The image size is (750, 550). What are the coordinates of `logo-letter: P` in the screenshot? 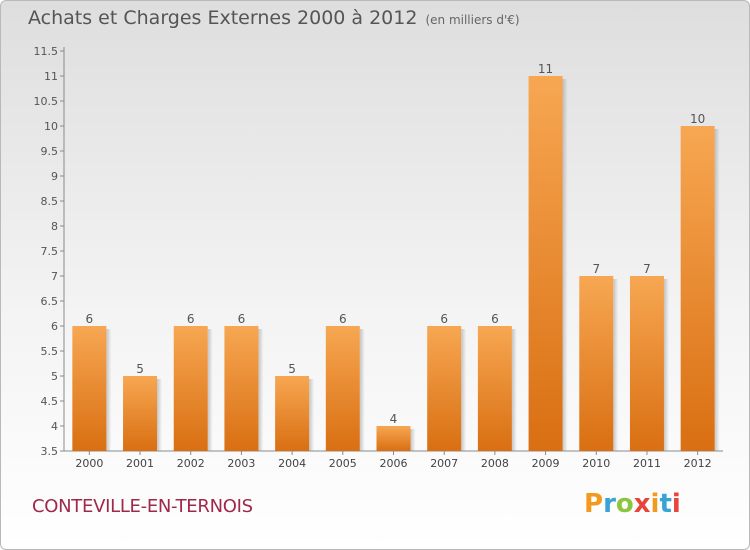 It's located at (594, 504).